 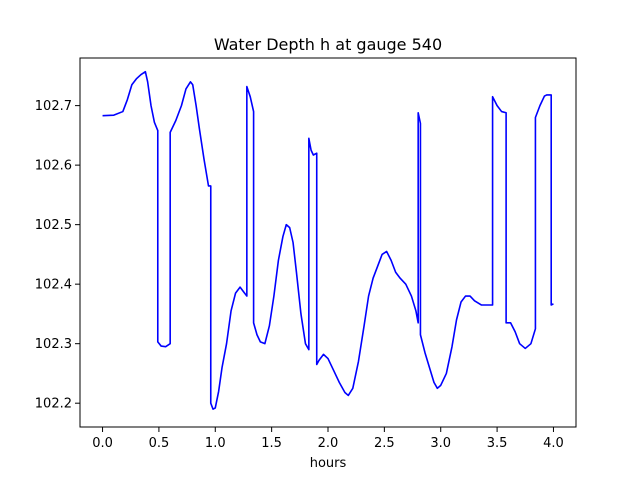 I want to click on y-tick-label: 102.7, so click(x=53, y=106).